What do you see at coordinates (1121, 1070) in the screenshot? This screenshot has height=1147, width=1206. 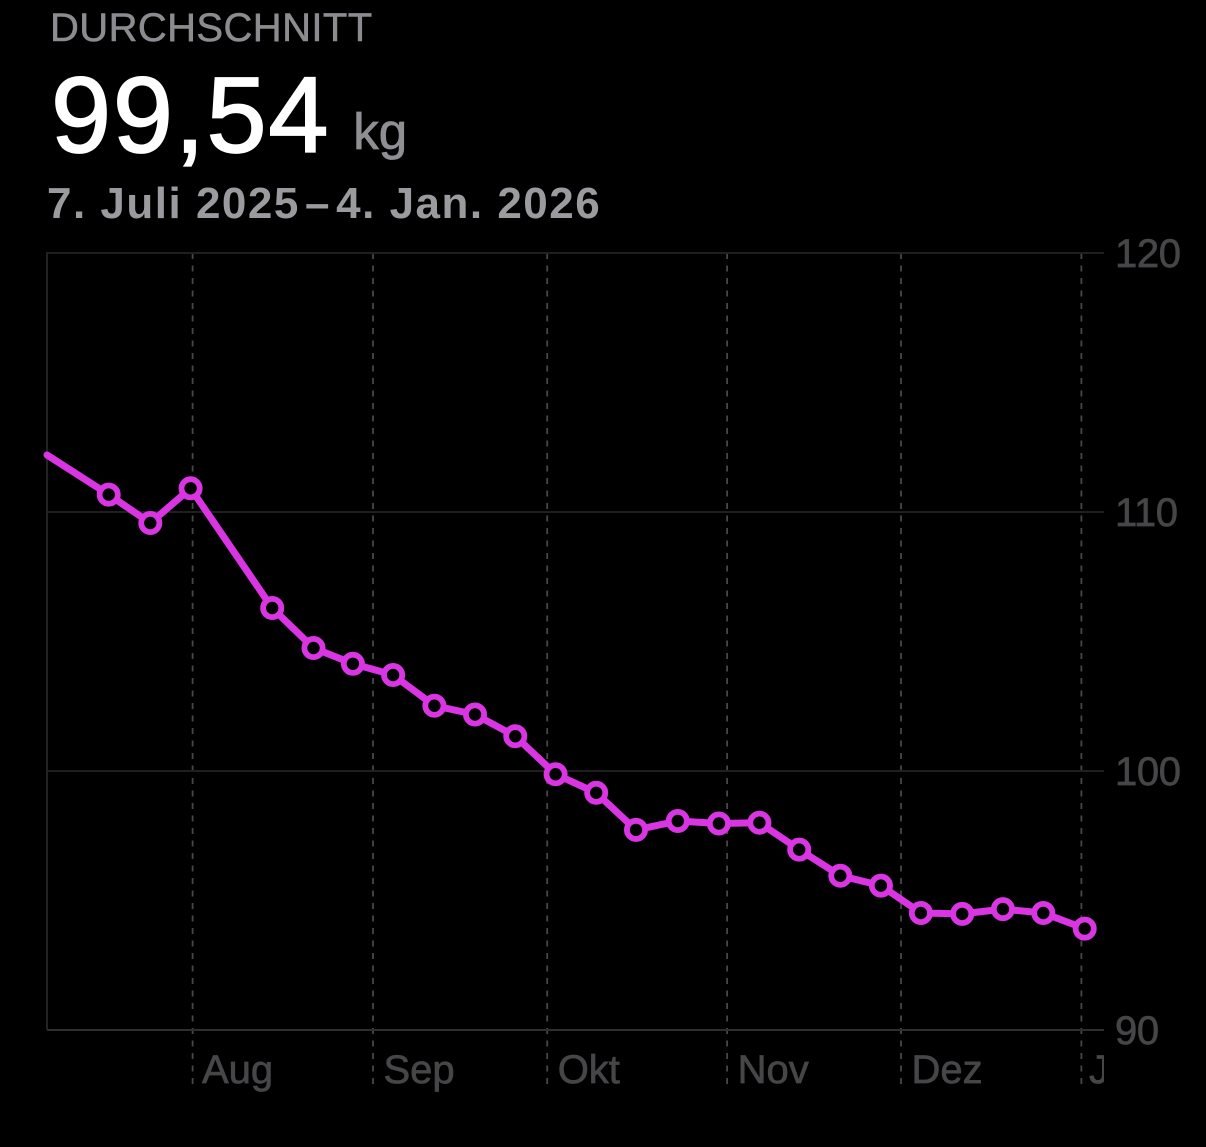 I see `svg-text: Jan` at bounding box center [1121, 1070].